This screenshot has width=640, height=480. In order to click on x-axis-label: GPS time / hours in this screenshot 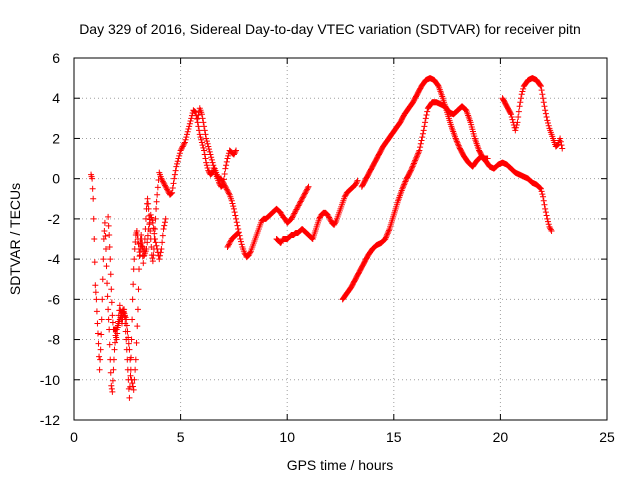, I will do `click(340, 465)`.